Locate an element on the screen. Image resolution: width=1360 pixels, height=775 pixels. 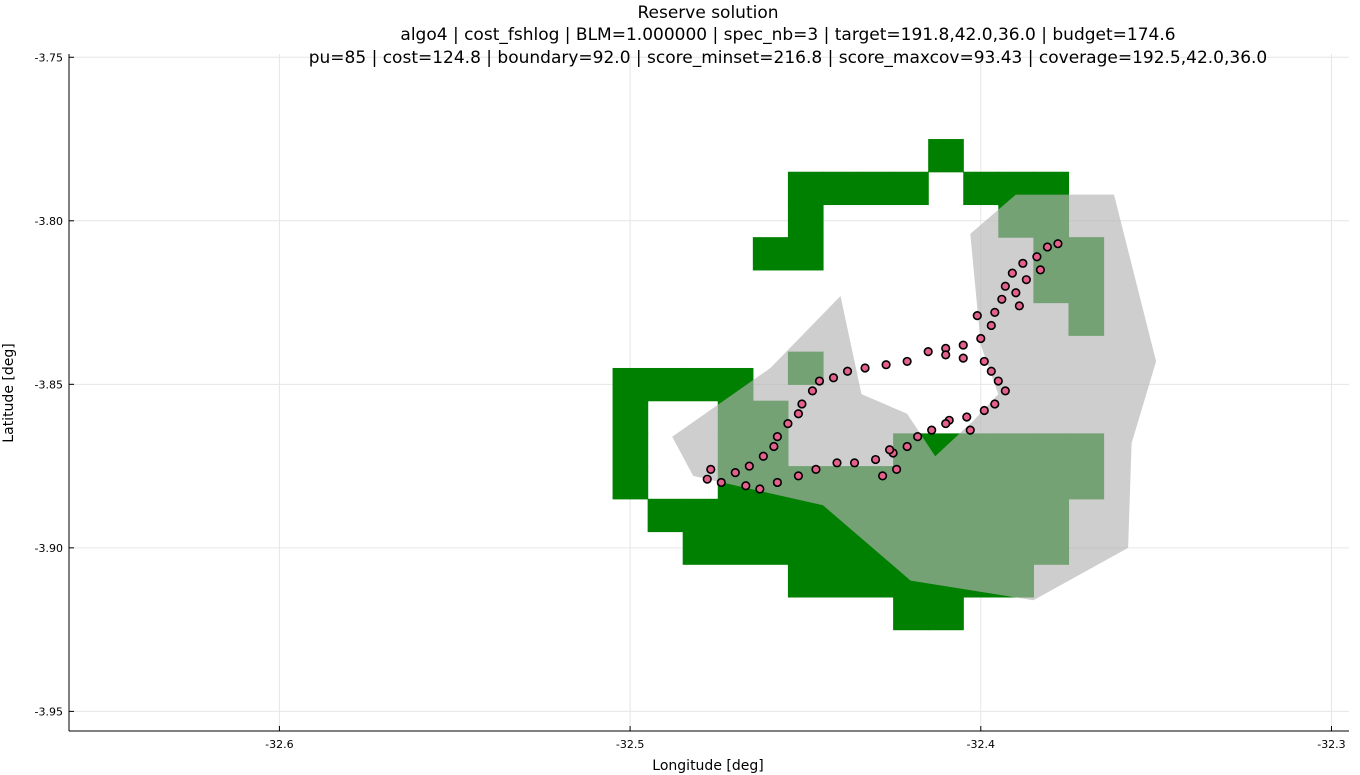
x-axis-label: Longitude [deg] is located at coordinates (707, 766).